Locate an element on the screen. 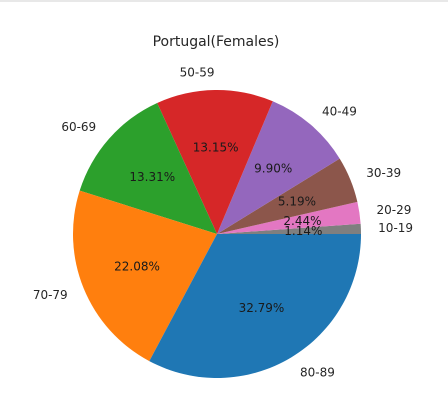 Image resolution: width=448 pixels, height=407 pixels. pie-category-label-20-29: 20-29 is located at coordinates (394, 210).